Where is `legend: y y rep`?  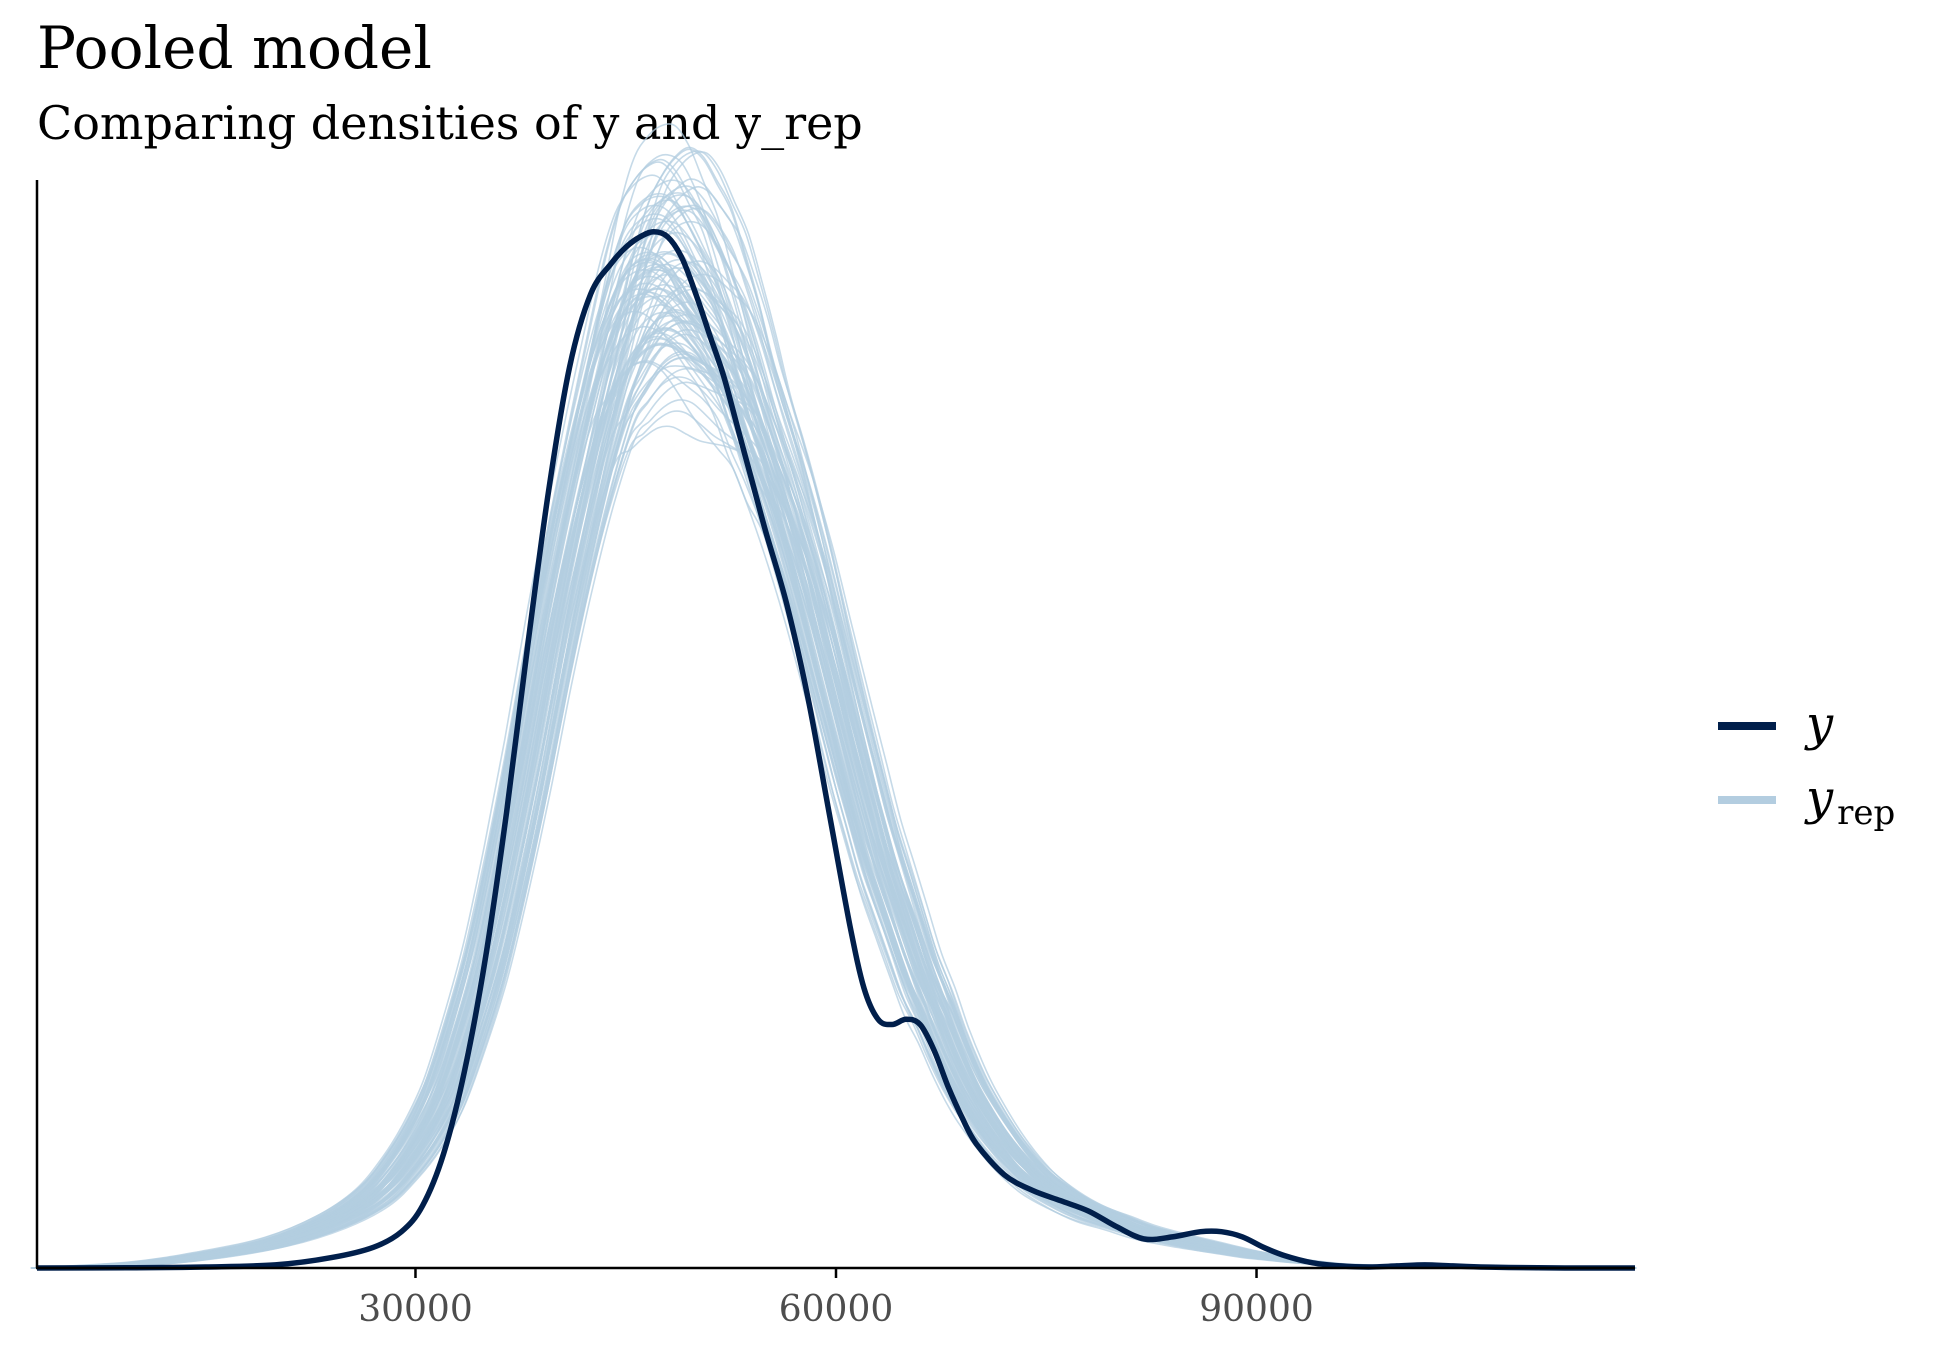 legend: y y rep is located at coordinates (1806, 764).